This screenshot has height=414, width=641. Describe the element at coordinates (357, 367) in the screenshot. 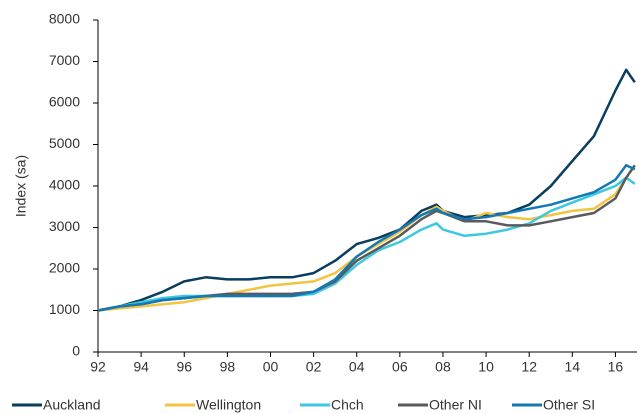

I see `x-tick-label: 04` at that location.